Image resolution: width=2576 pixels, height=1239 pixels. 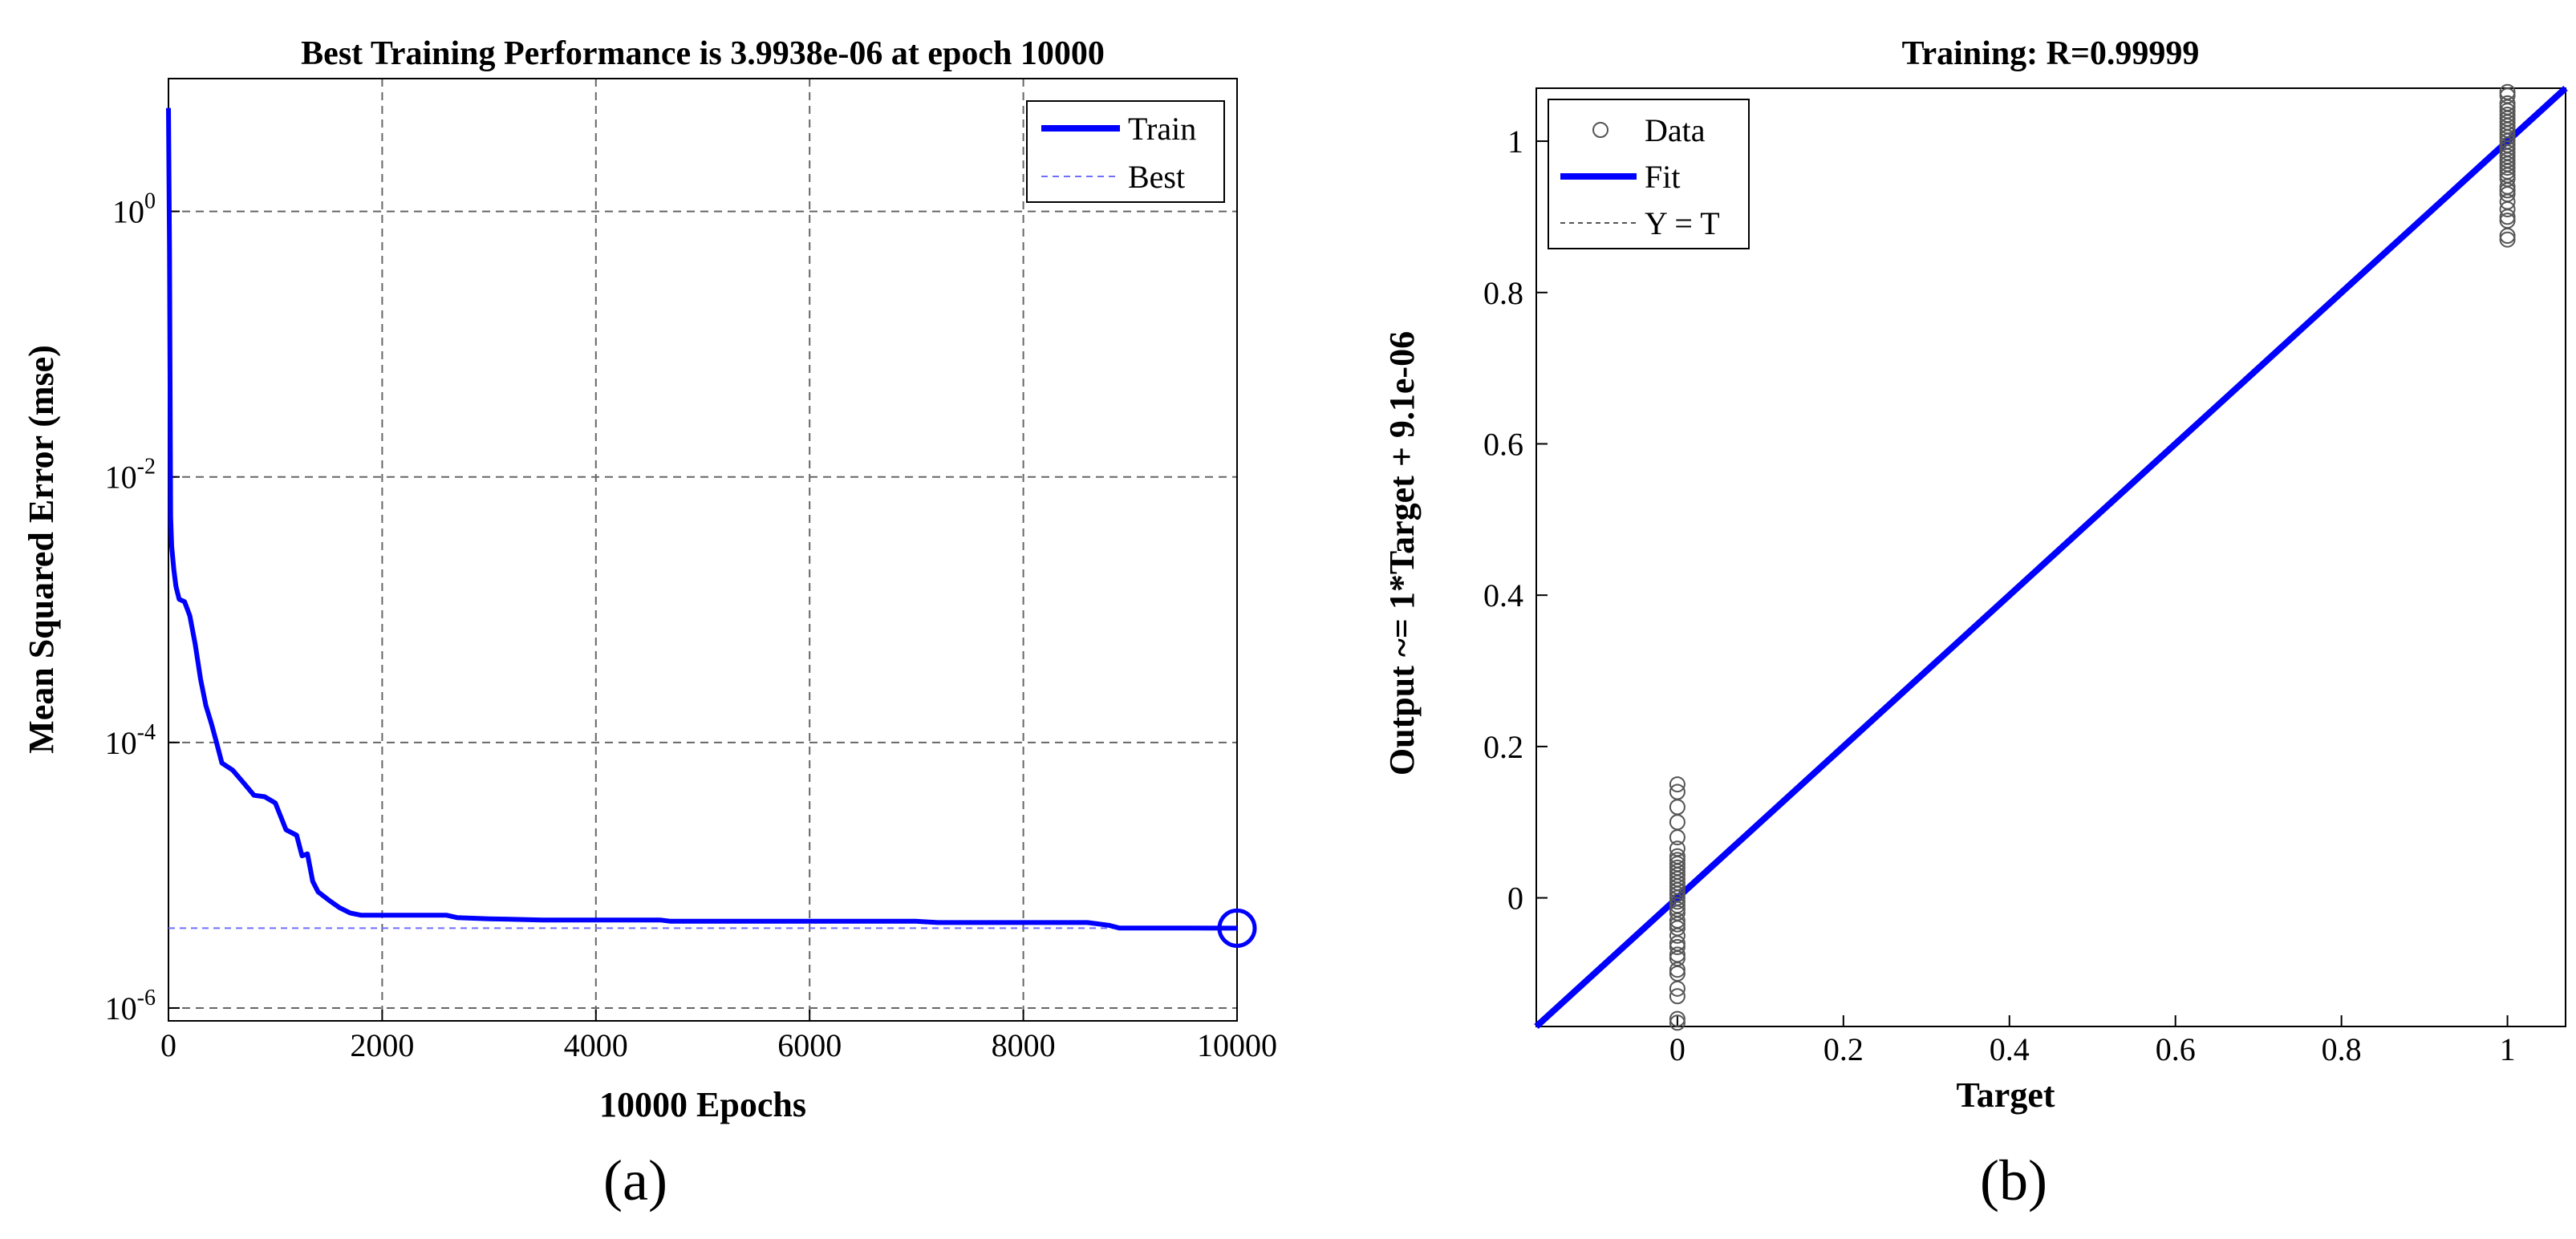 I want to click on y-tick-label: 0, so click(x=1515, y=899).